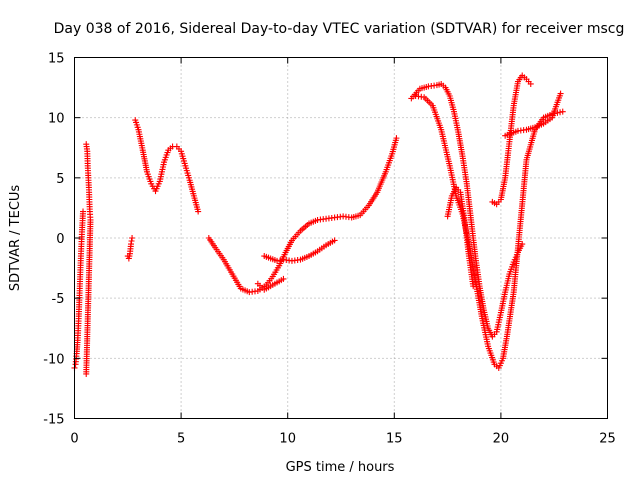  I want to click on y-tick-label: -10, so click(53, 359).